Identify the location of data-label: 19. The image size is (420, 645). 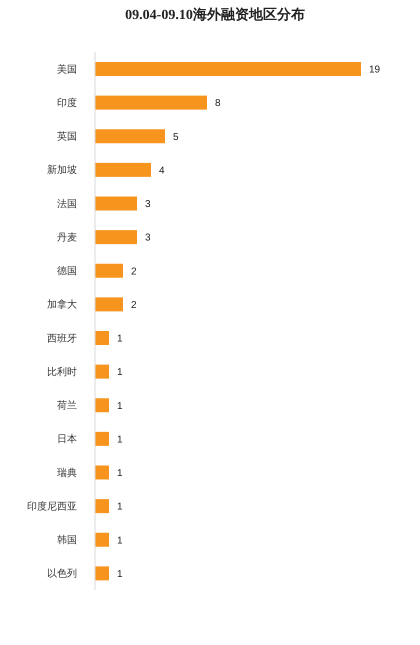
(375, 70).